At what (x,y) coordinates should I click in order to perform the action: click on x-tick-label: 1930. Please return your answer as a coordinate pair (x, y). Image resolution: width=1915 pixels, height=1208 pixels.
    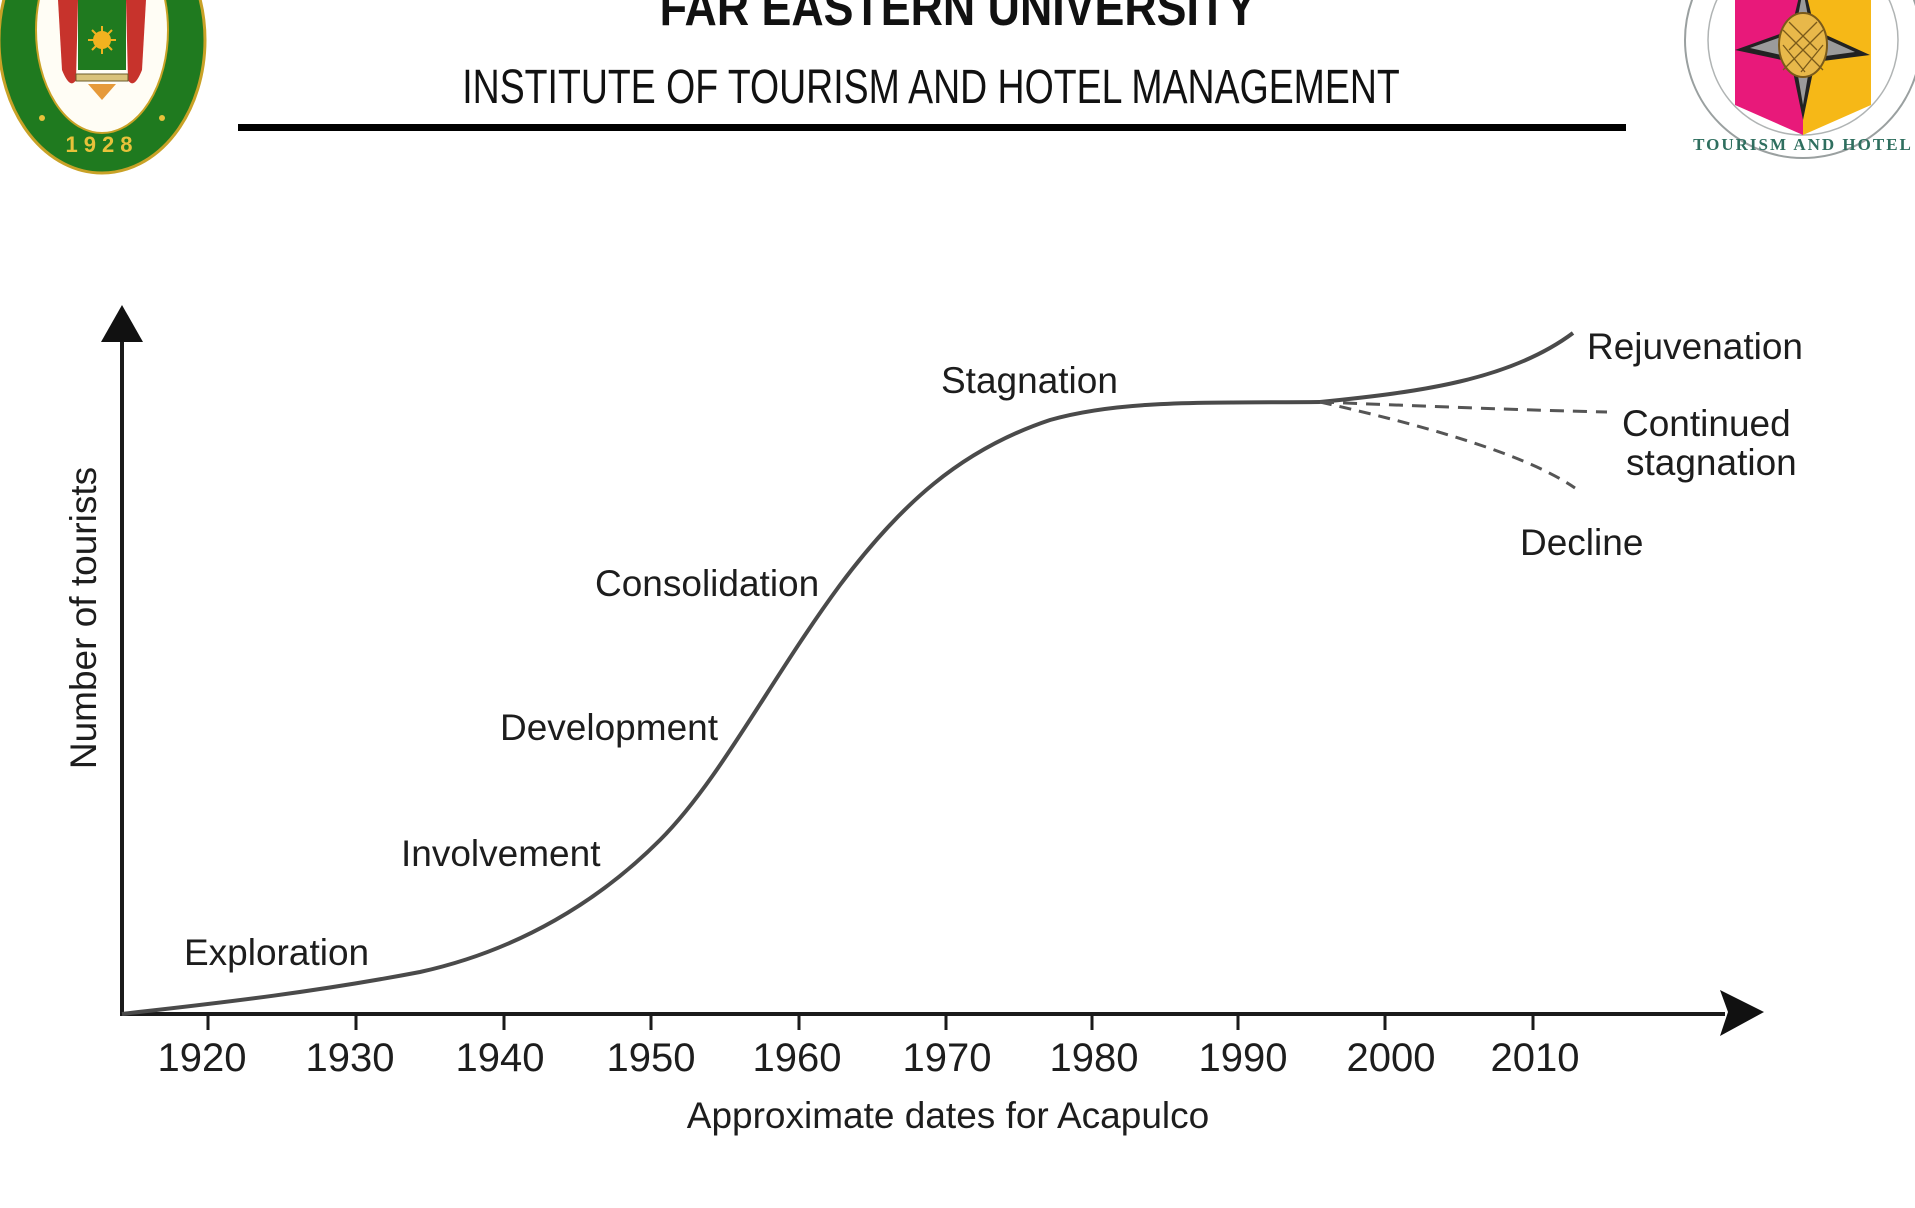
    Looking at the image, I should click on (350, 1058).